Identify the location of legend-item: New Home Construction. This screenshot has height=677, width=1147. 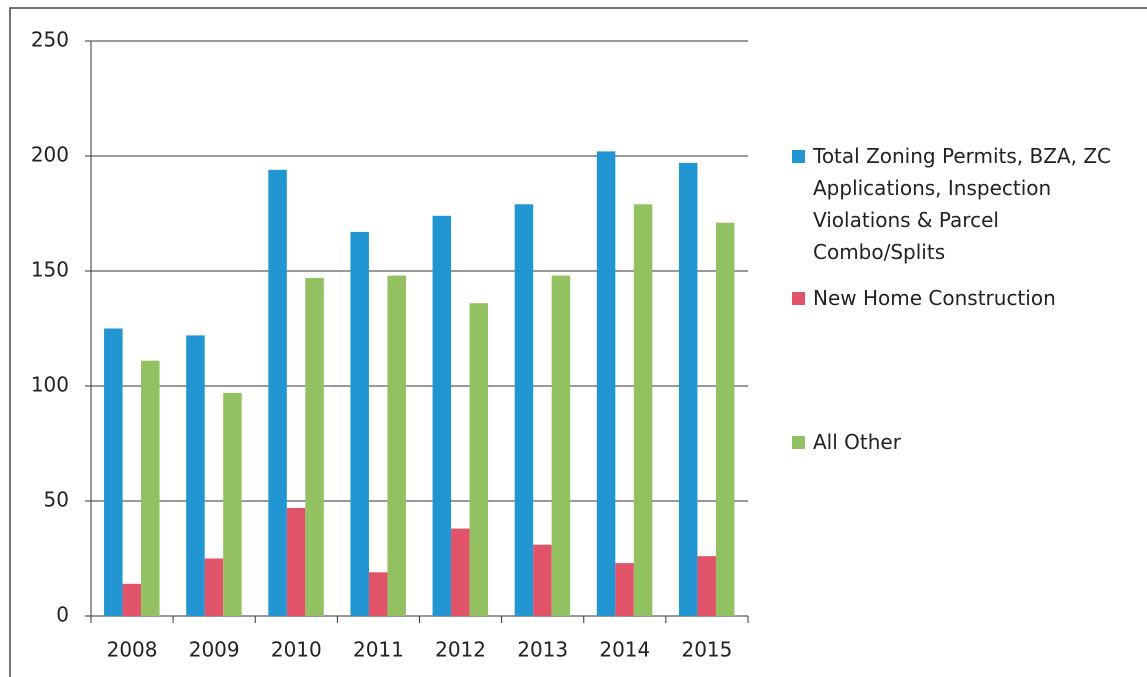
(957, 298).